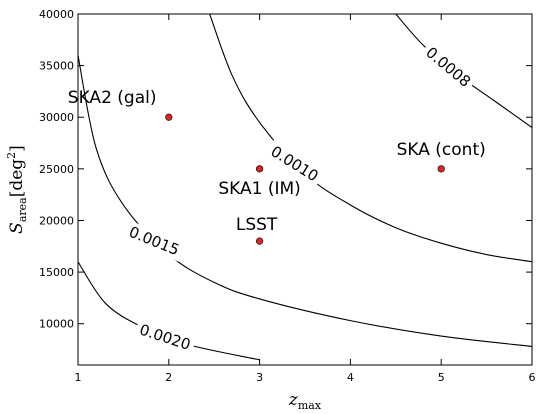  What do you see at coordinates (532, 377) in the screenshot?
I see `x-tick-label: 6` at bounding box center [532, 377].